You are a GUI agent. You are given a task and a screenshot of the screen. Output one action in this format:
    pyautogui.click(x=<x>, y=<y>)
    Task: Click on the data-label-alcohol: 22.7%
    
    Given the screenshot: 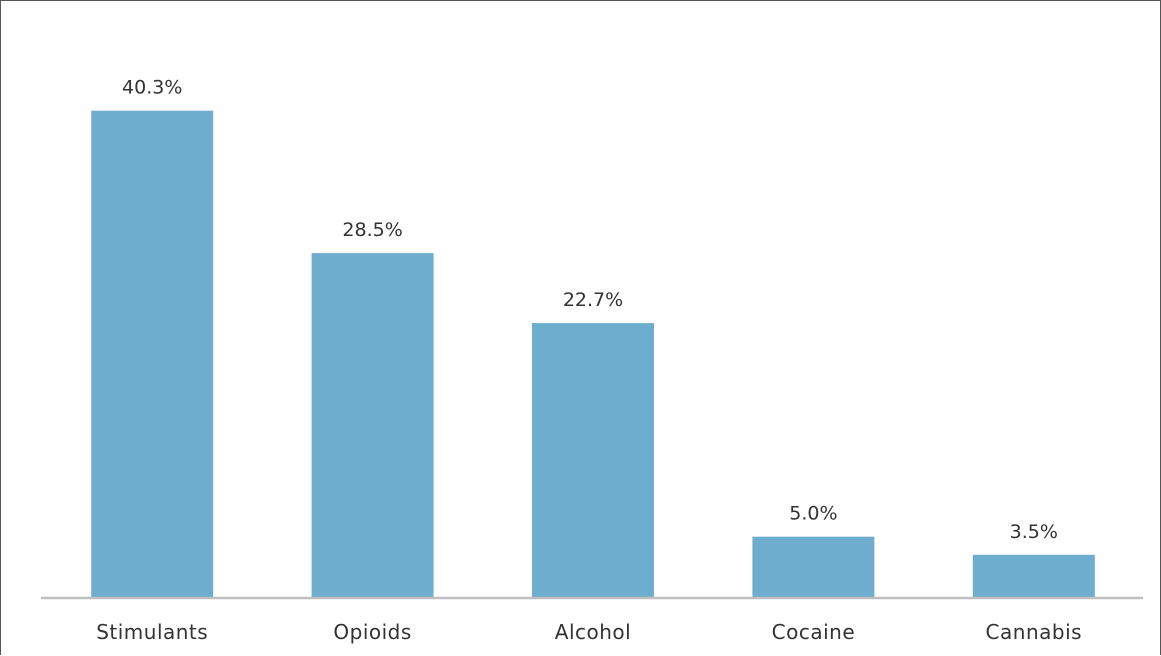 What is the action you would take?
    pyautogui.click(x=593, y=300)
    